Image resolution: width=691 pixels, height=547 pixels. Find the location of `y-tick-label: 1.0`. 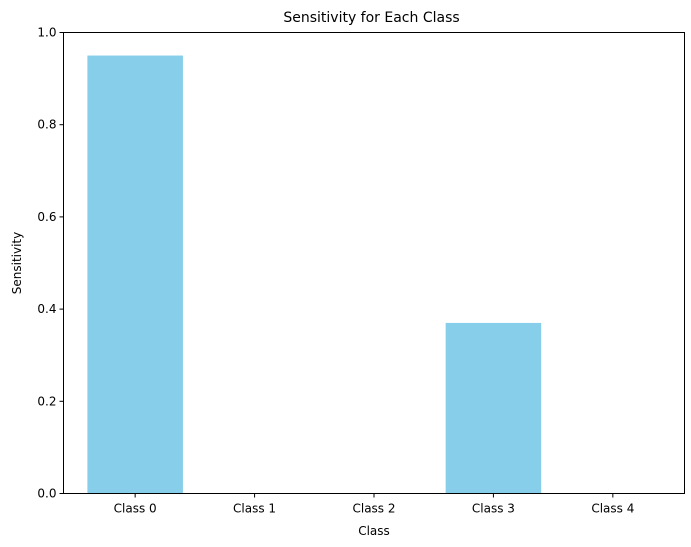

y-tick-label: 1.0 is located at coordinates (46, 33).